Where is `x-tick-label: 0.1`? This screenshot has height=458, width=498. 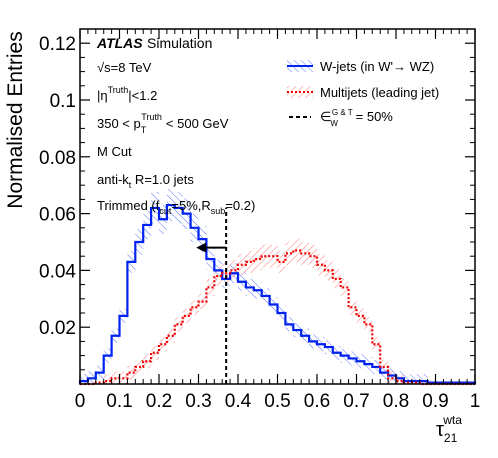
x-tick-label: 0.1 is located at coordinates (119, 401).